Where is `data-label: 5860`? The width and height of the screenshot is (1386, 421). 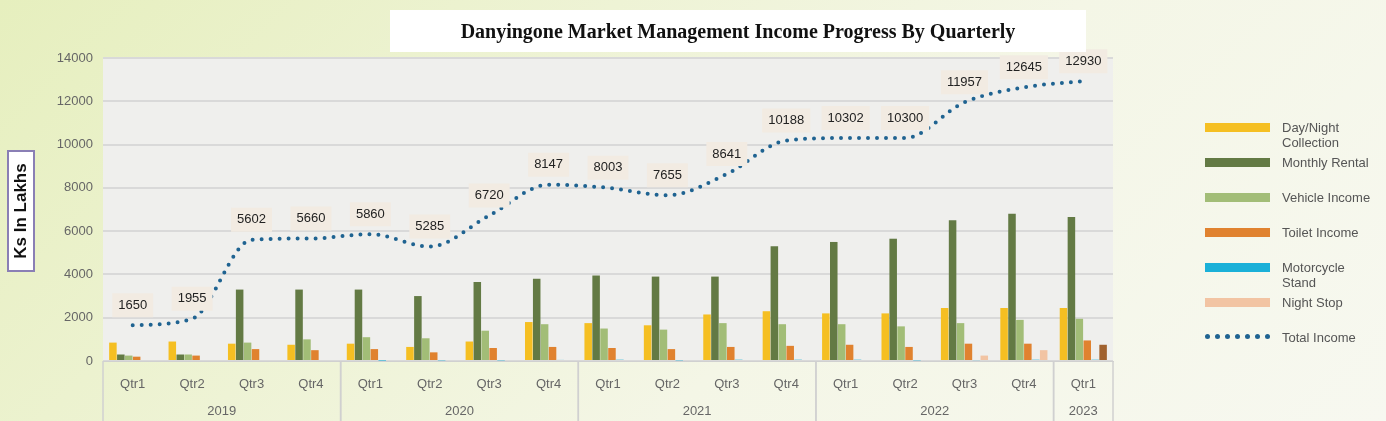 data-label: 5860 is located at coordinates (370, 213).